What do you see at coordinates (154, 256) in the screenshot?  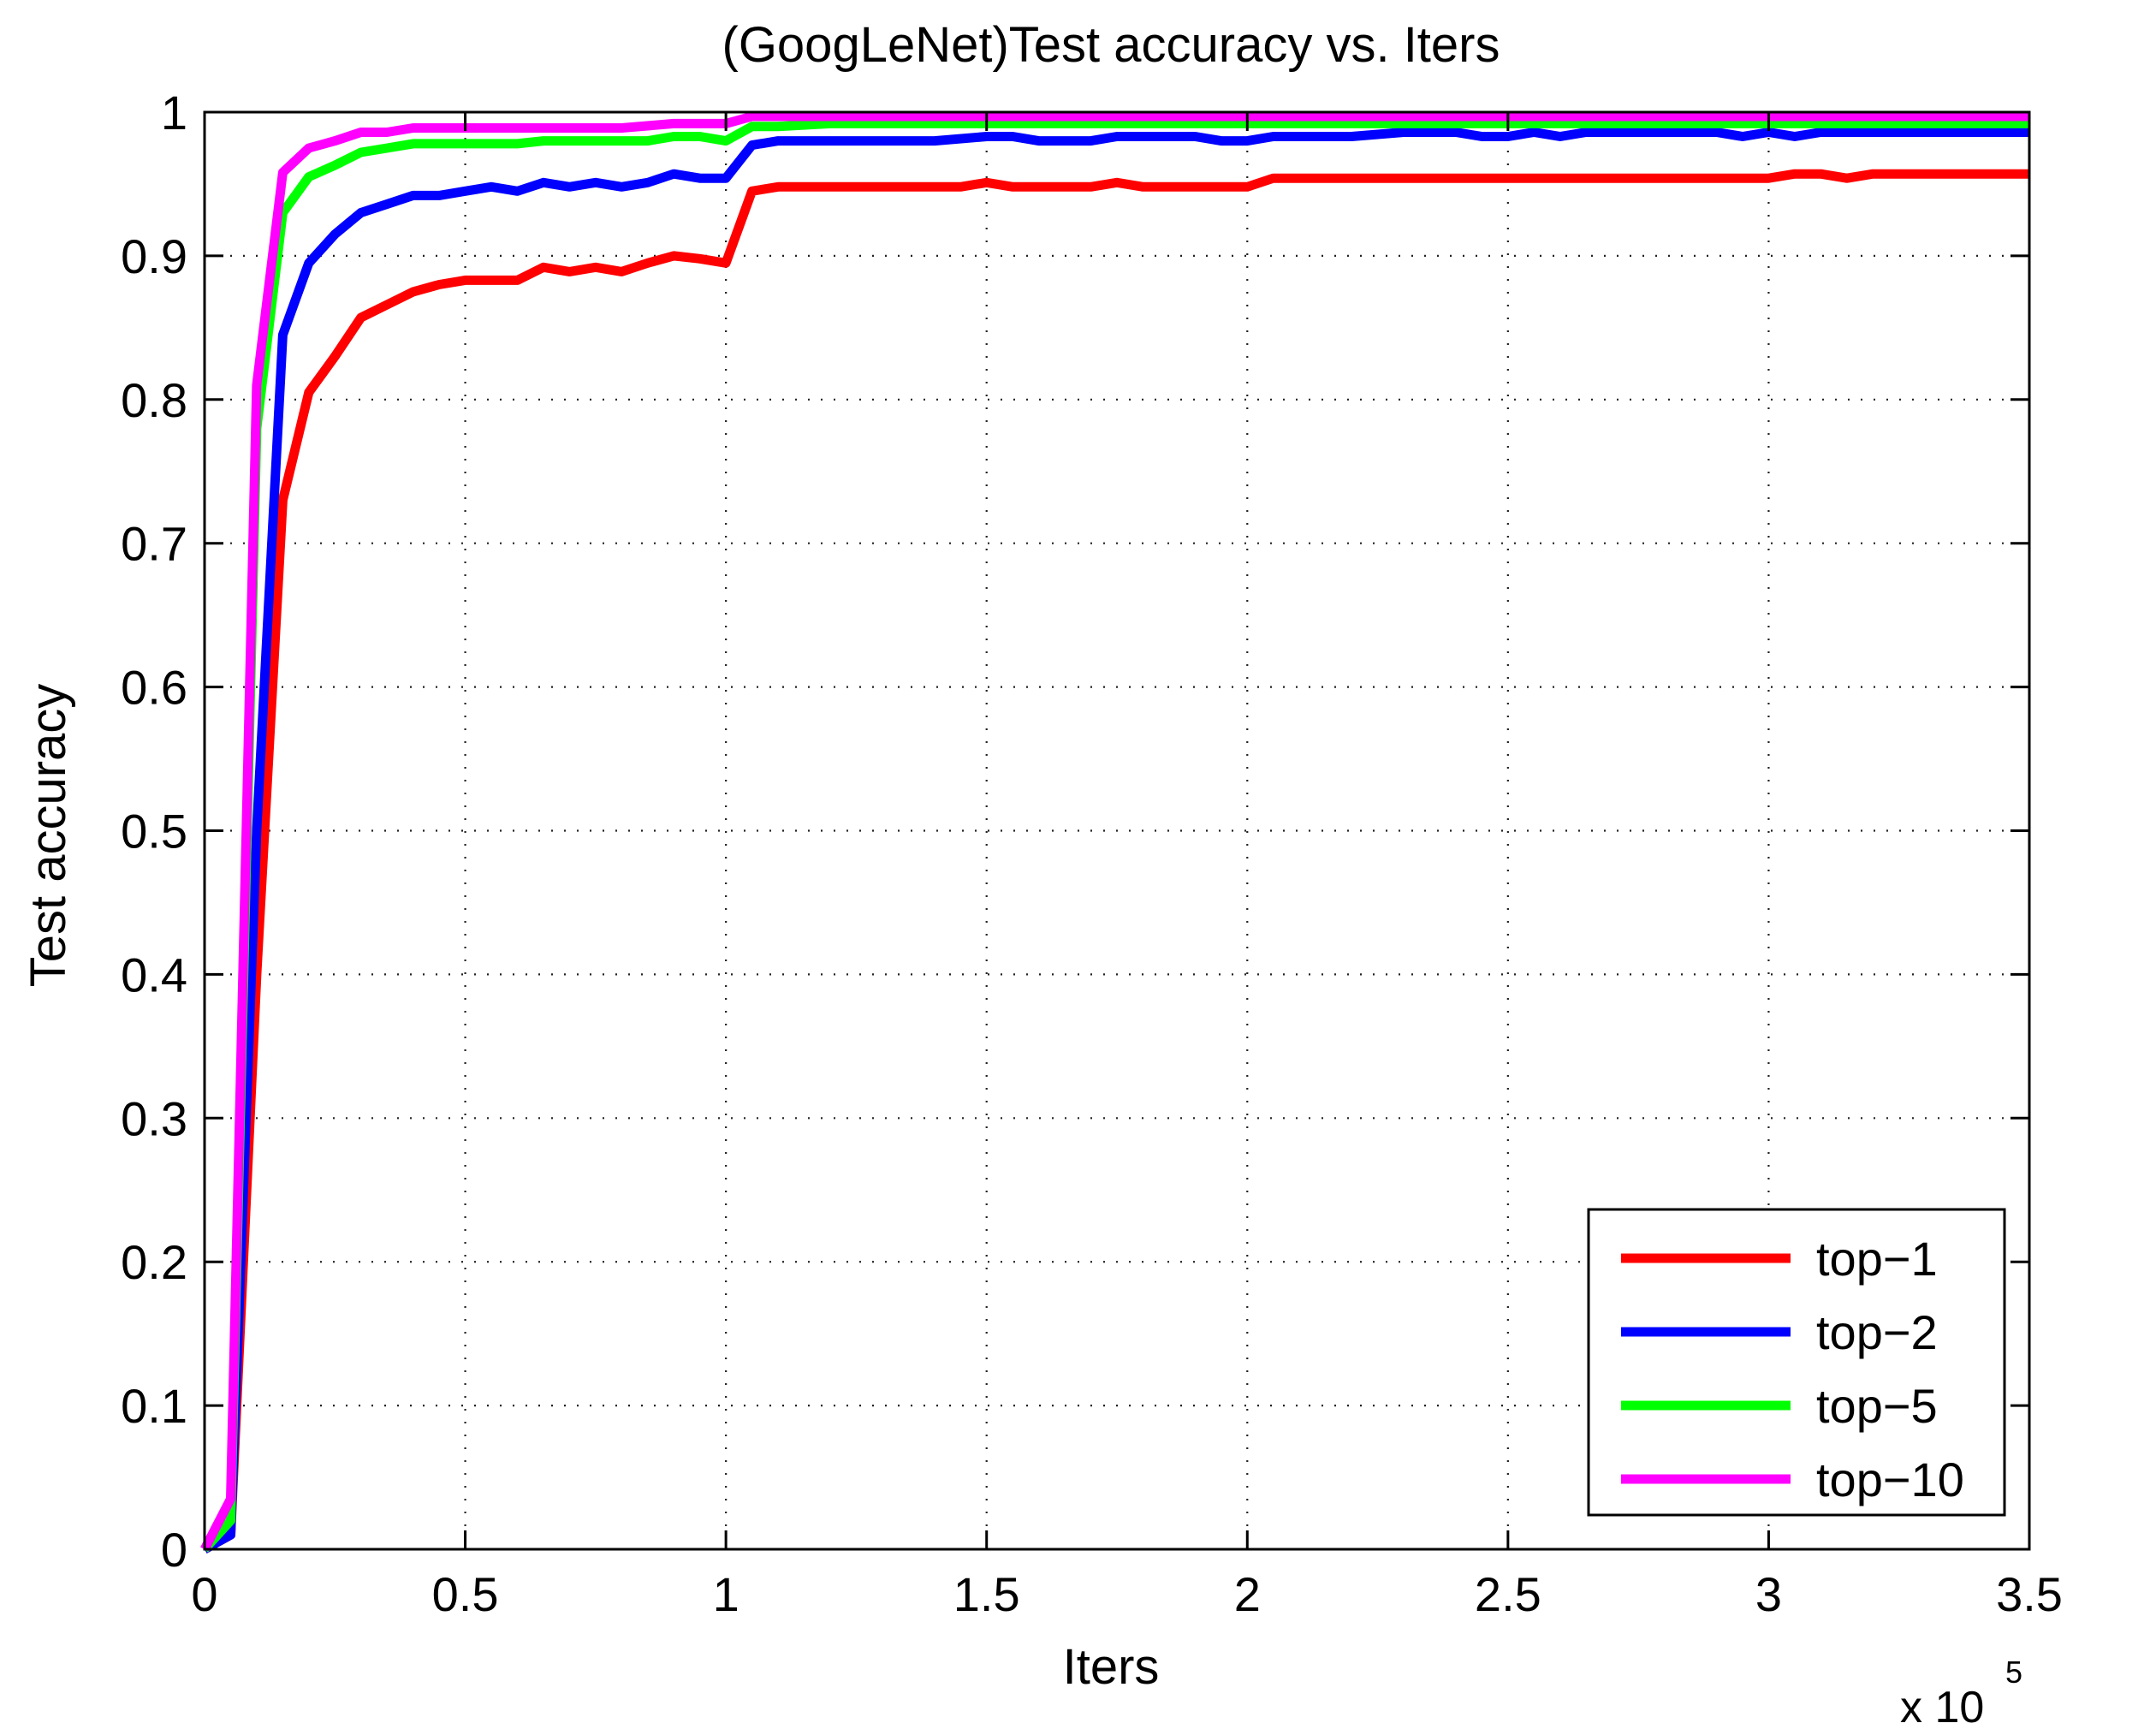 I see `y-tick-label: 0.9` at bounding box center [154, 256].